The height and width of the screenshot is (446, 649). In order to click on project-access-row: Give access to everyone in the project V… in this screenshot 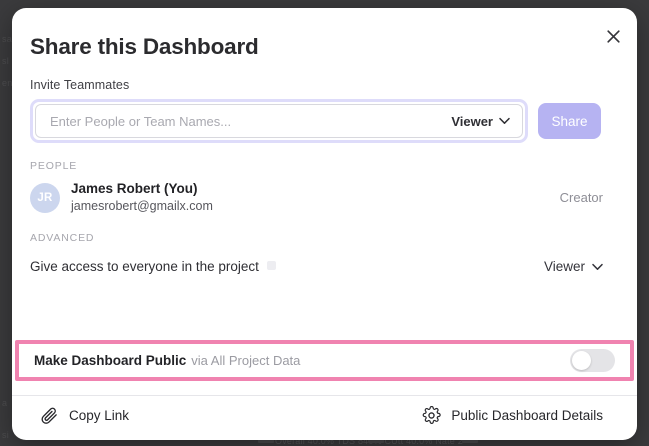, I will do `click(324, 267)`.